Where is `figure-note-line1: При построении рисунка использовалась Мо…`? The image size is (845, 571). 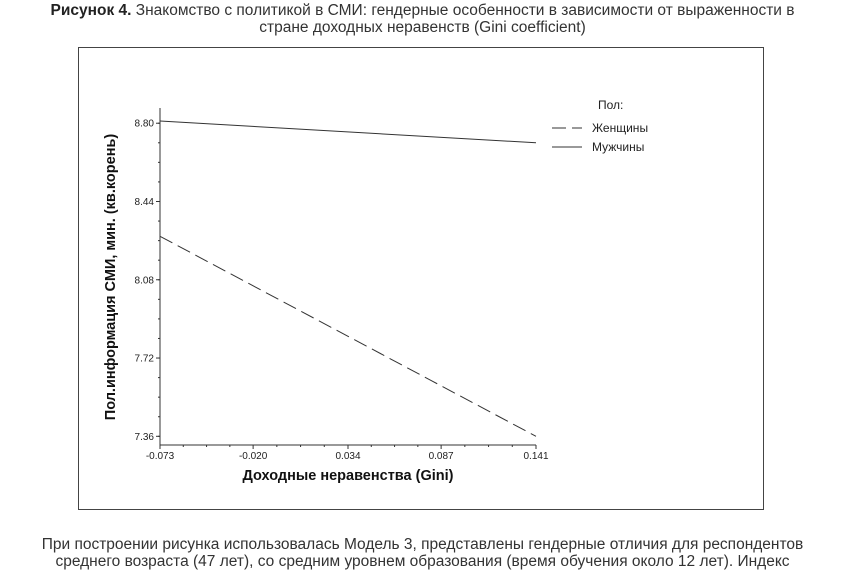
figure-note-line1: При построении рисунка использовалась Мо… is located at coordinates (422, 544).